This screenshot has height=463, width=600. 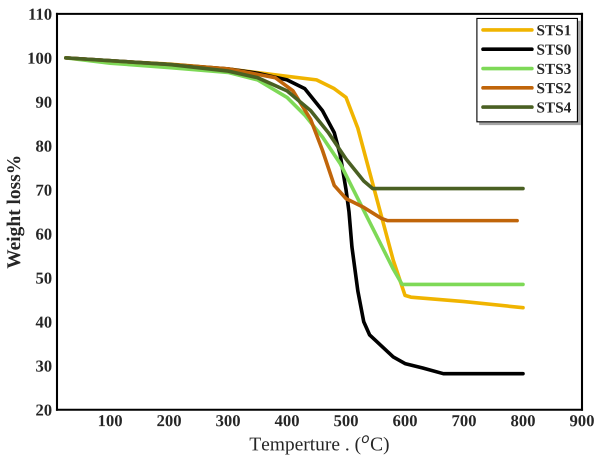 What do you see at coordinates (44, 366) in the screenshot?
I see `y-tick-label: 30` at bounding box center [44, 366].